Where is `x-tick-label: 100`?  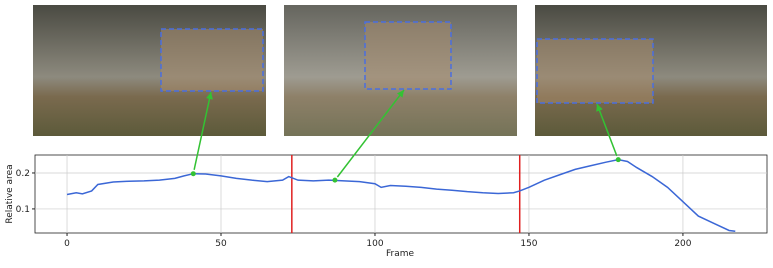 x-tick-label: 100 is located at coordinates (374, 244).